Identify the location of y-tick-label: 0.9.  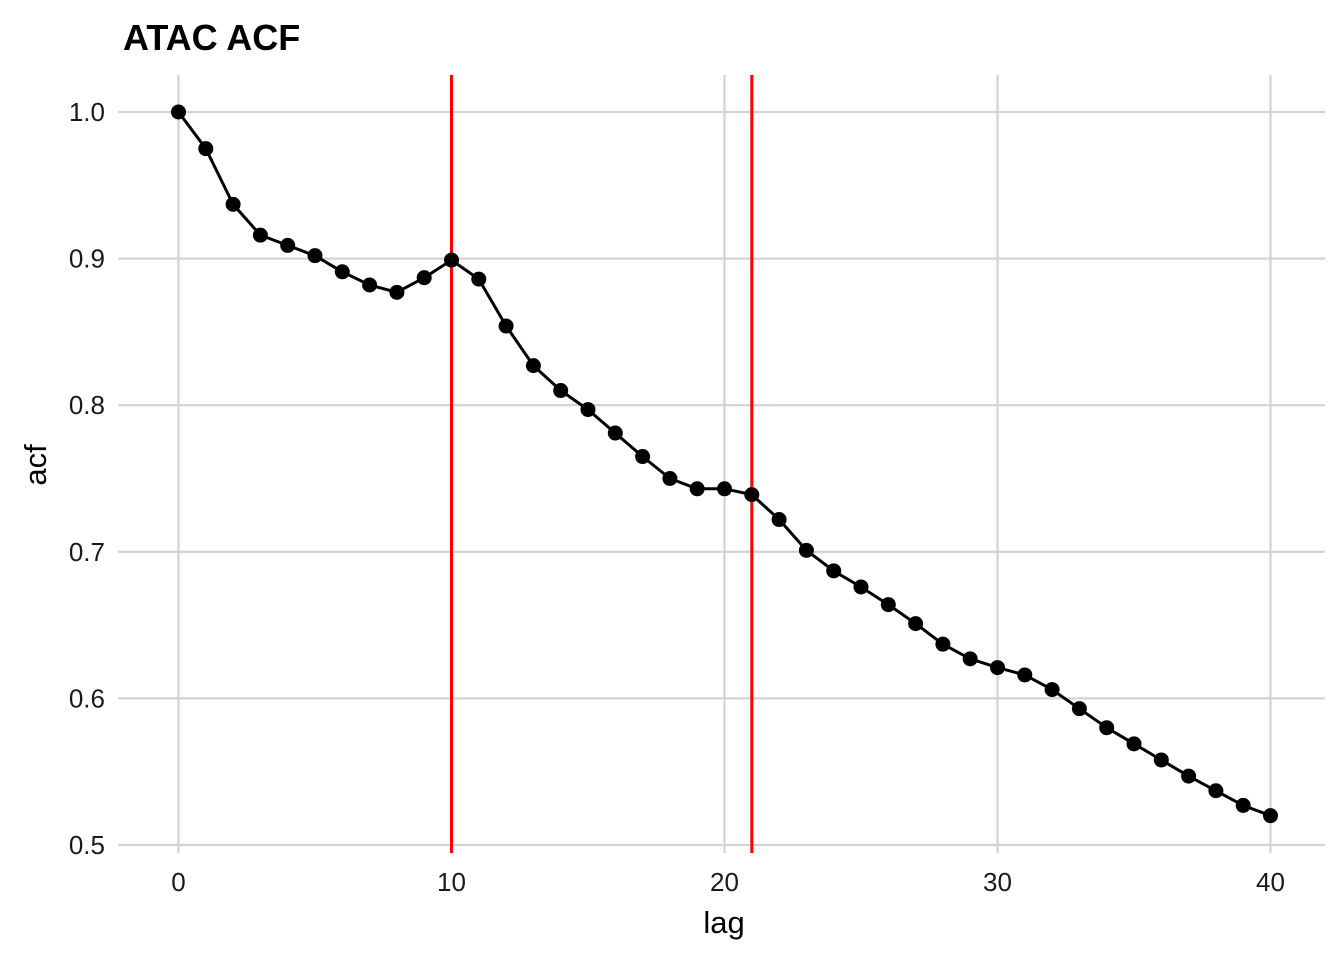
(87, 259).